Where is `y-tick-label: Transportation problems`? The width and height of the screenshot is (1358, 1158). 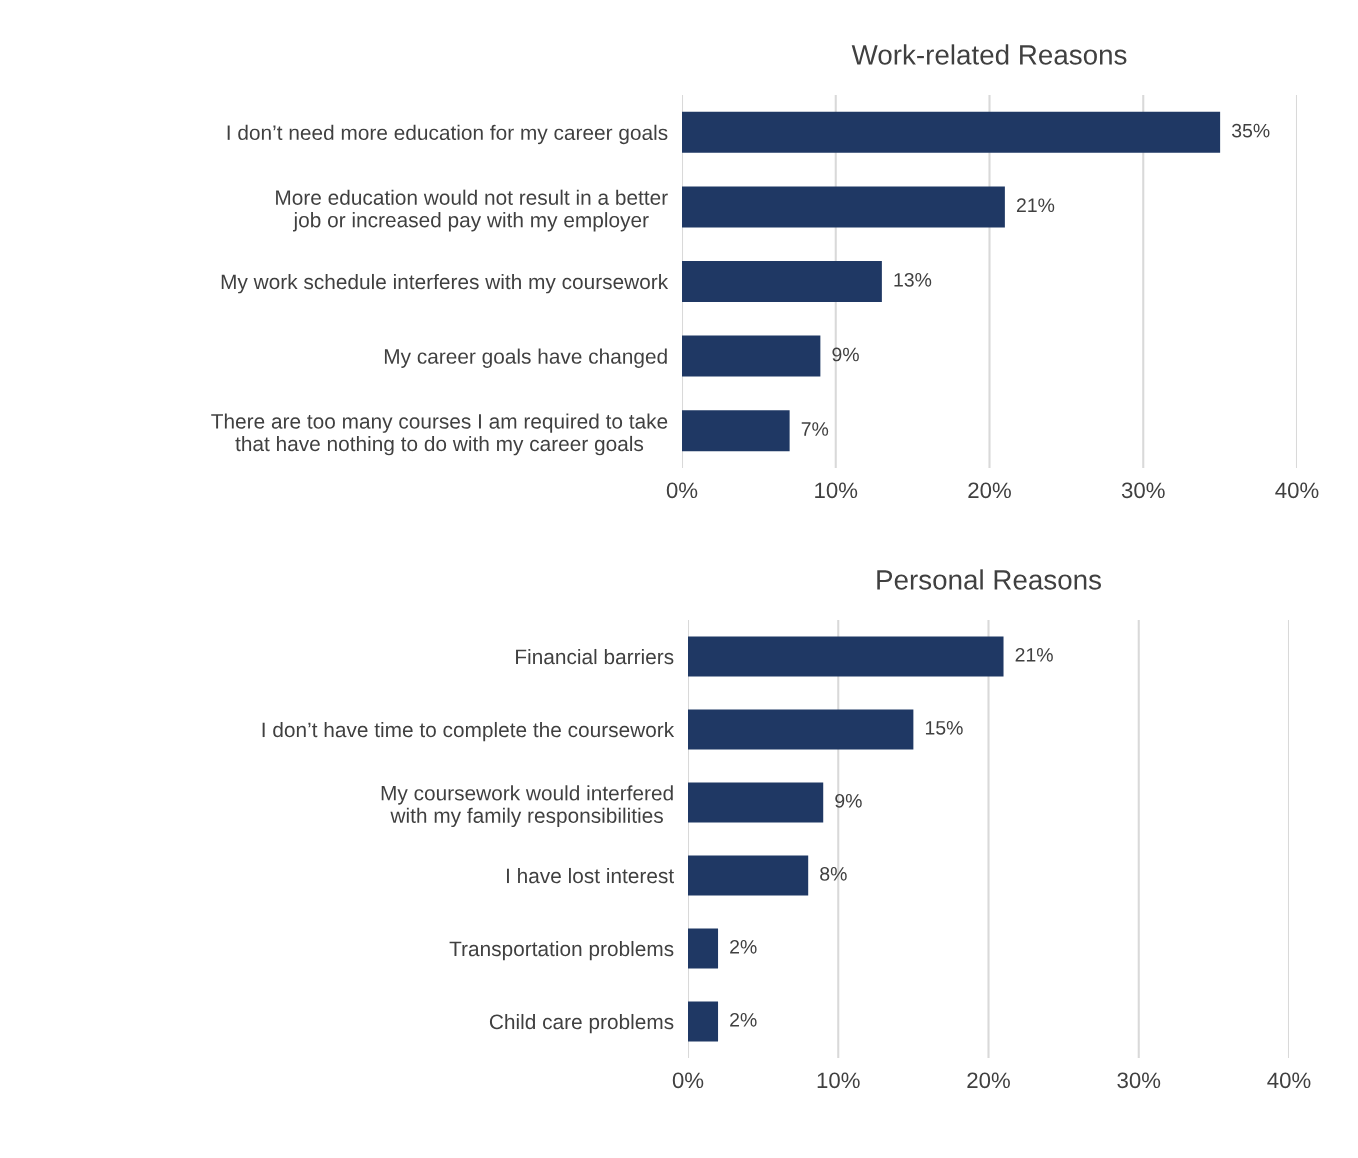 y-tick-label: Transportation problems is located at coordinates (561, 950).